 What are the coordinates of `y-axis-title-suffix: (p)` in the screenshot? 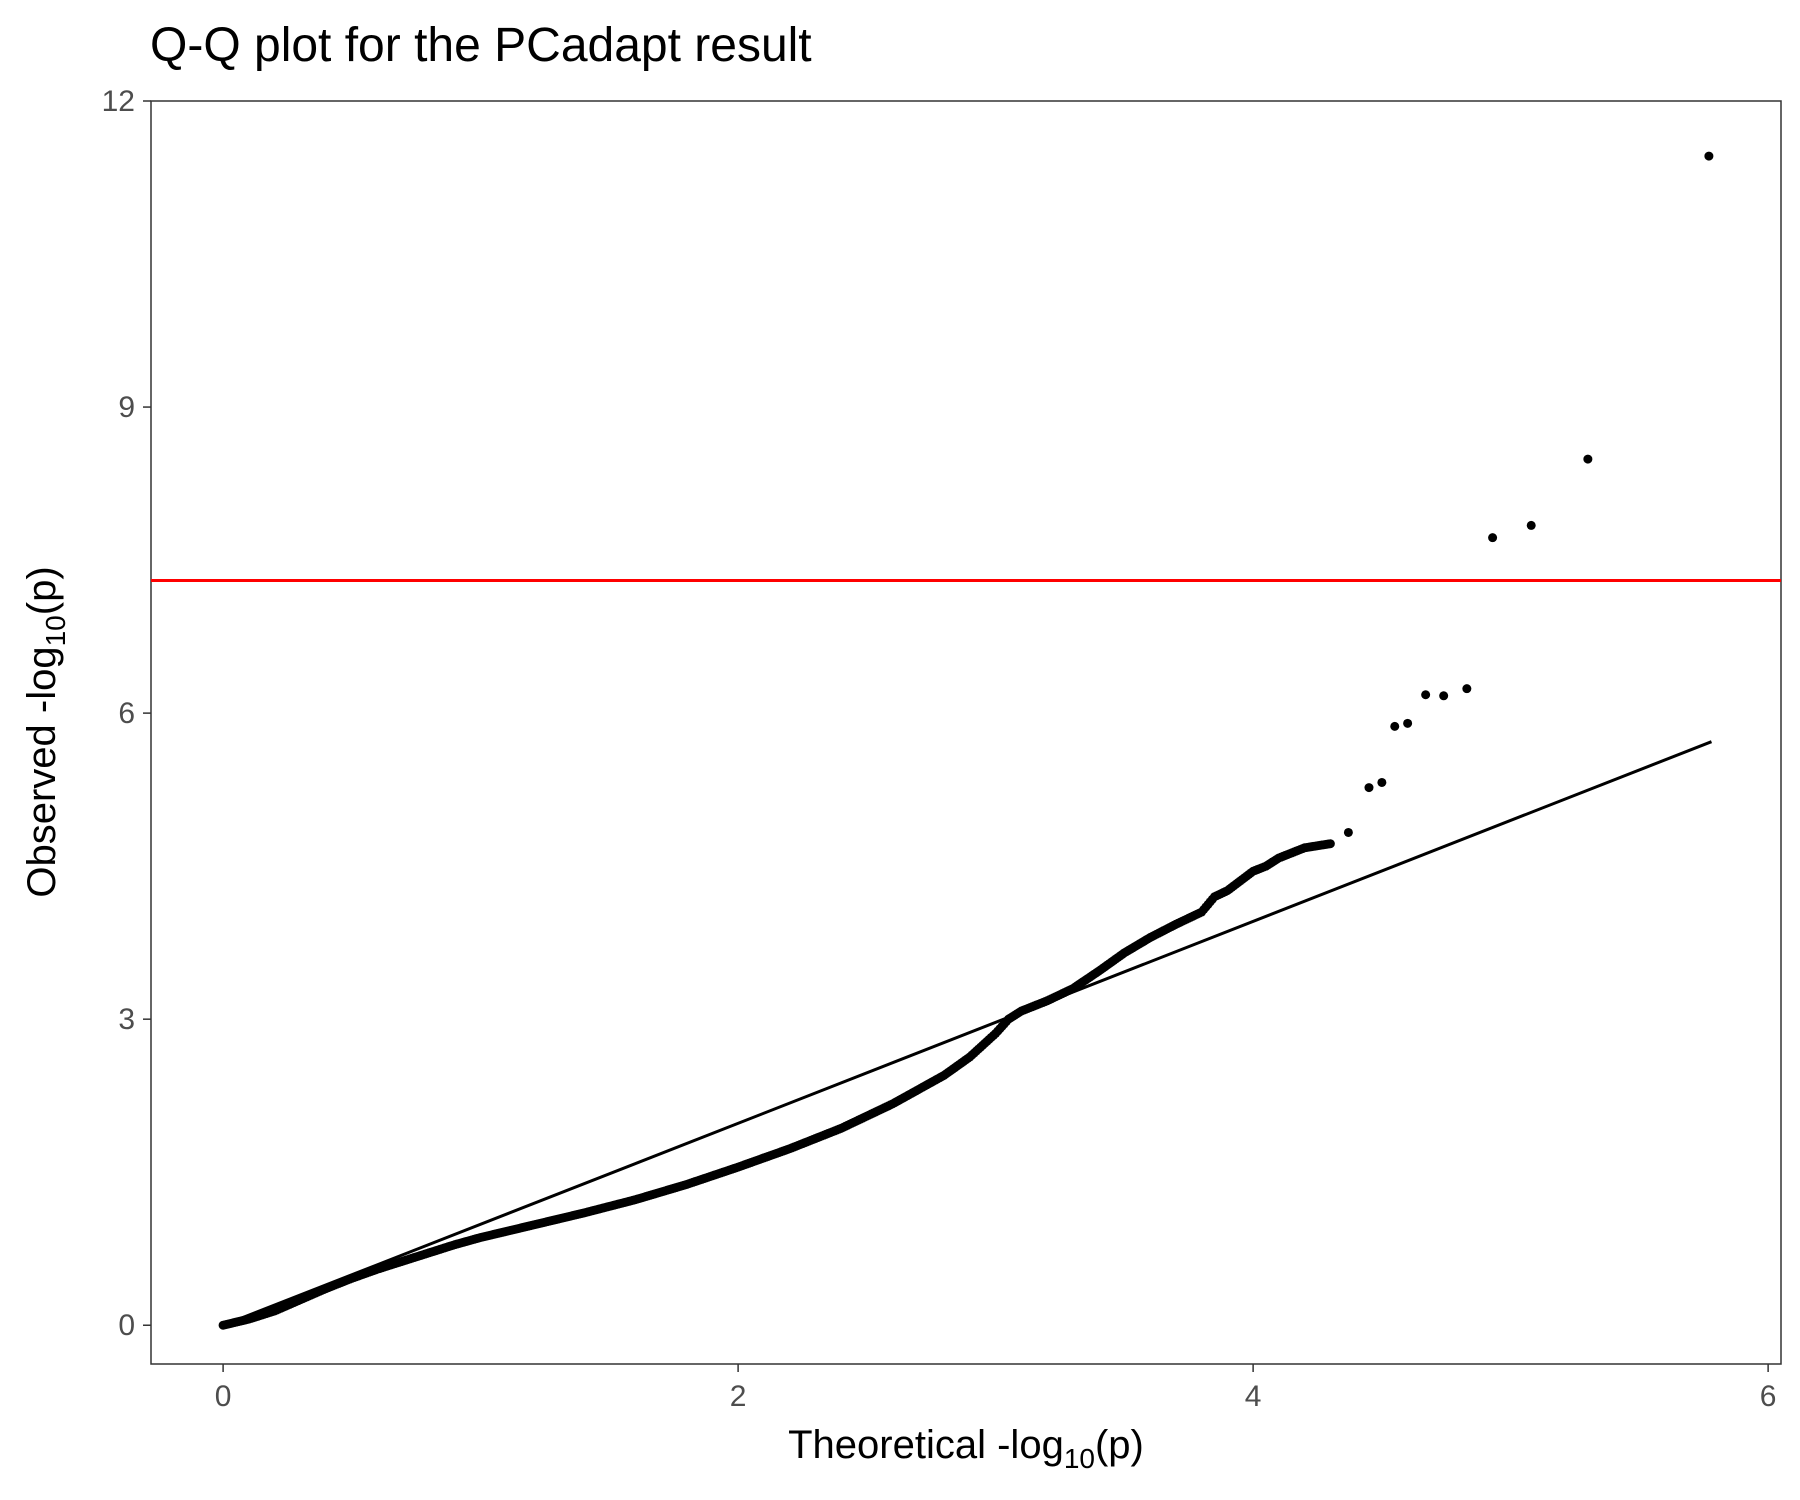 It's located at (42, 590).